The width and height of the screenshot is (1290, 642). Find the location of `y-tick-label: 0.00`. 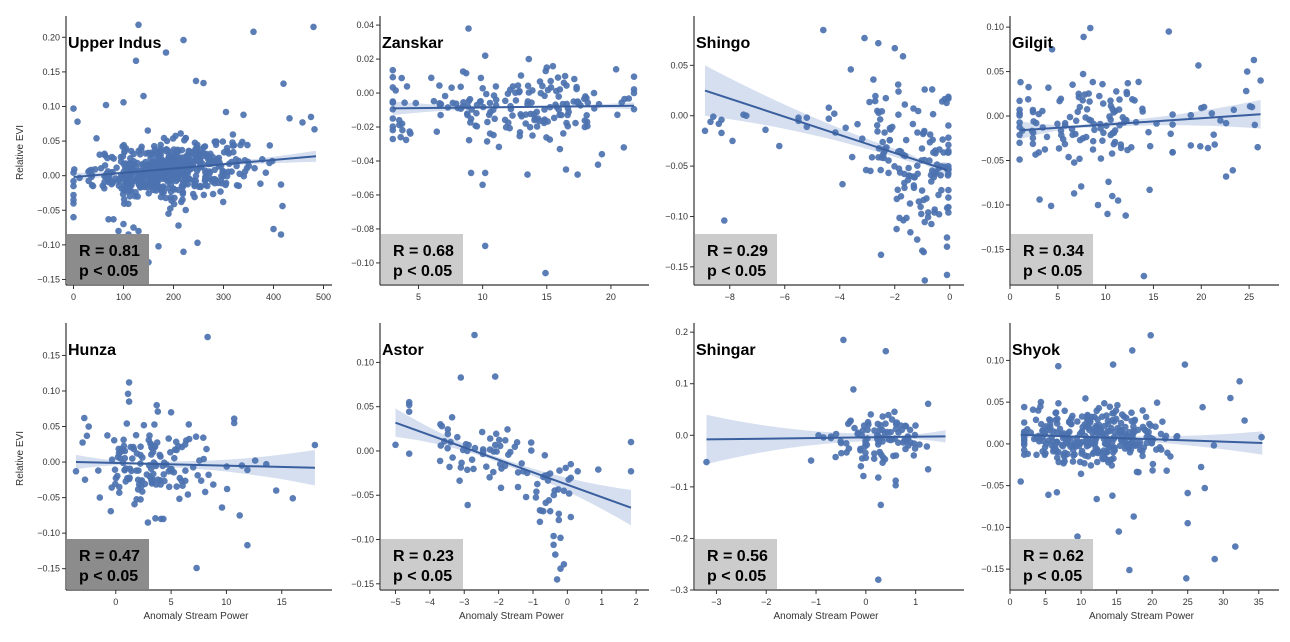

y-tick-label: 0.00 is located at coordinates (51, 462).